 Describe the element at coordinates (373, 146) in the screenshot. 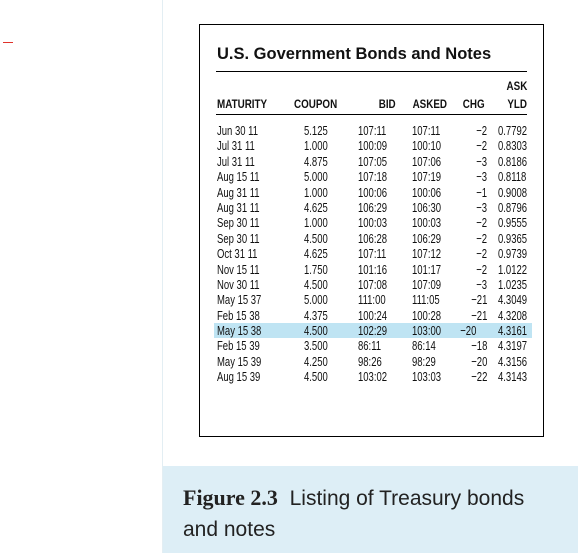

I see `cell-bid: 100:09` at that location.